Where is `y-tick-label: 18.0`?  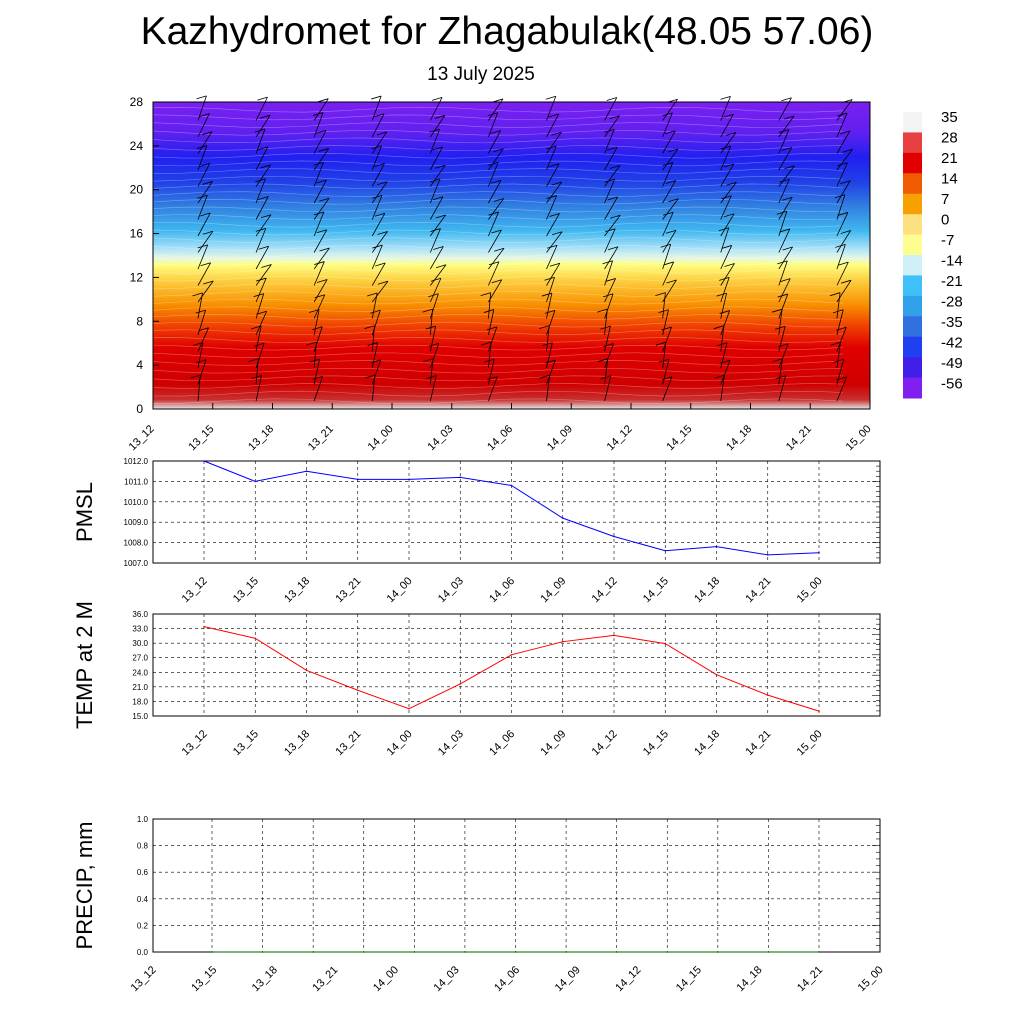
y-tick-label: 18.0 is located at coordinates (140, 701).